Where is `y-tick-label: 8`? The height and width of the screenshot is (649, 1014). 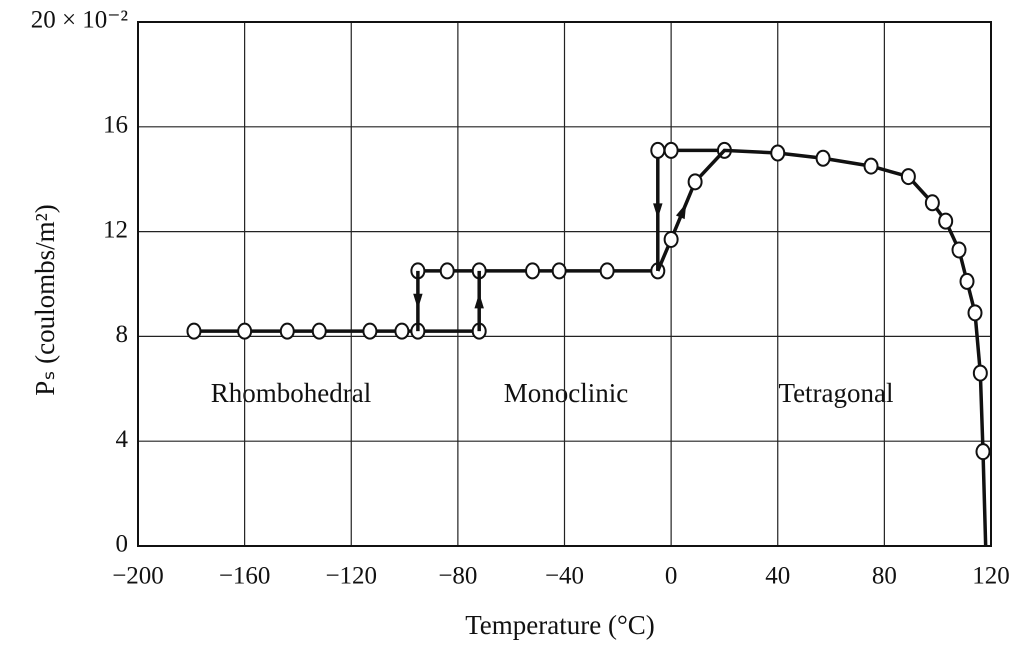
y-tick-label: 8 is located at coordinates (122, 334).